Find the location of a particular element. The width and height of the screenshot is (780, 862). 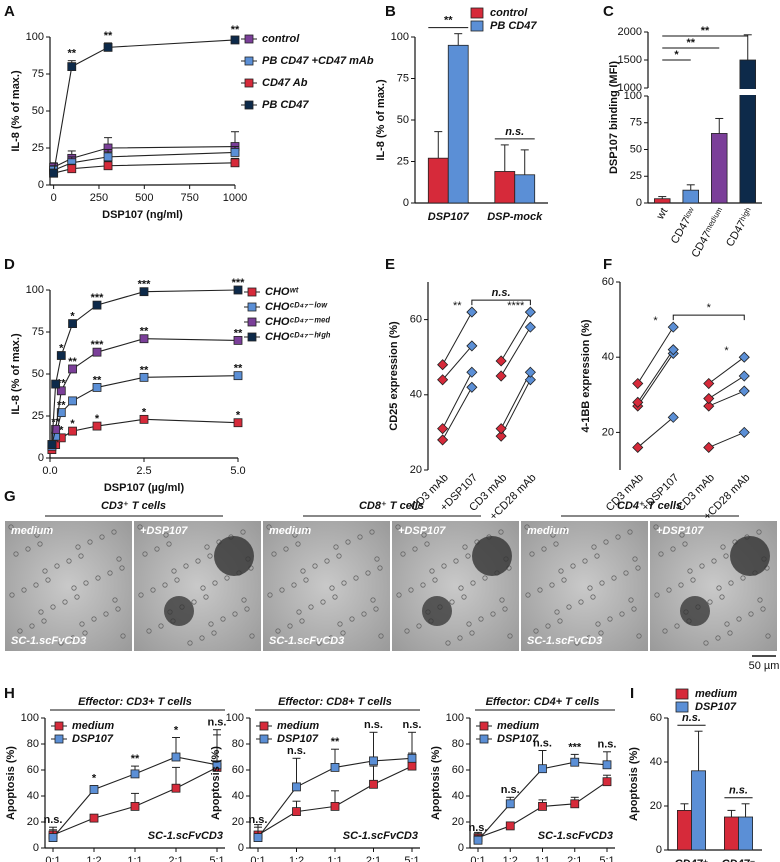

legend-label: CD47 Ab is located at coordinates (285, 83).